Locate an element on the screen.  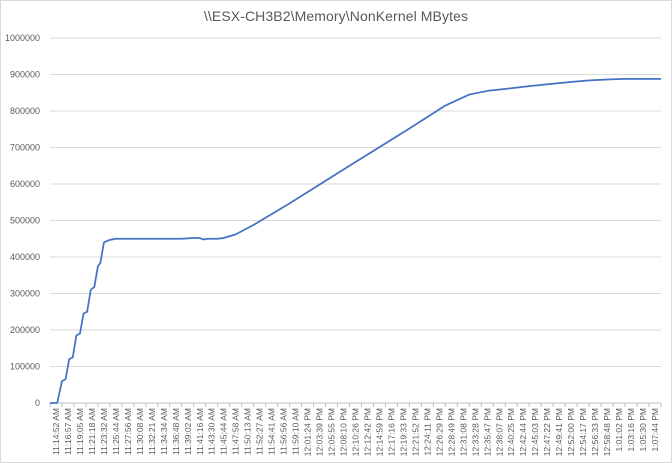
y-tick-label: 800000 is located at coordinates (25, 111).